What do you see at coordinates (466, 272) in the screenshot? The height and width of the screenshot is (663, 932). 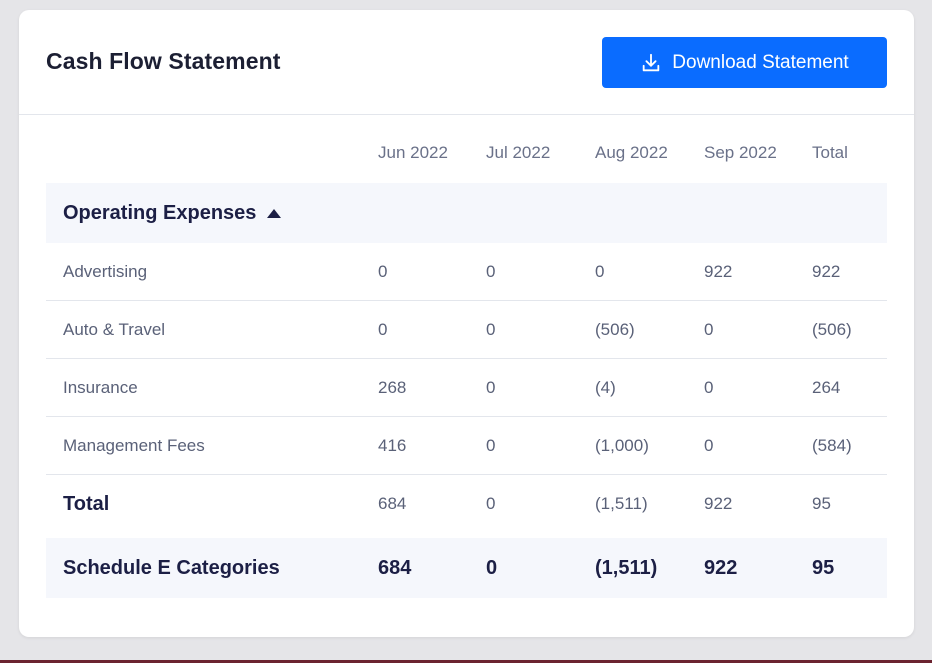 I see `table-row: Advertising 0 0 0 922 922` at bounding box center [466, 272].